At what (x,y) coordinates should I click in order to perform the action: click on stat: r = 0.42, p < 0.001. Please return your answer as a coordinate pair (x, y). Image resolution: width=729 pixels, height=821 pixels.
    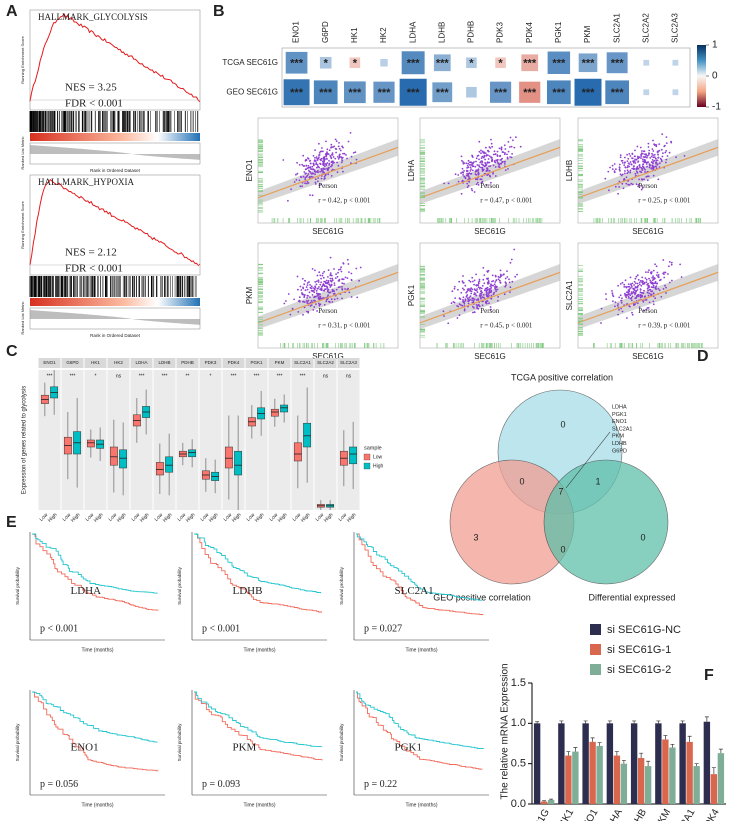
    Looking at the image, I should click on (344, 201).